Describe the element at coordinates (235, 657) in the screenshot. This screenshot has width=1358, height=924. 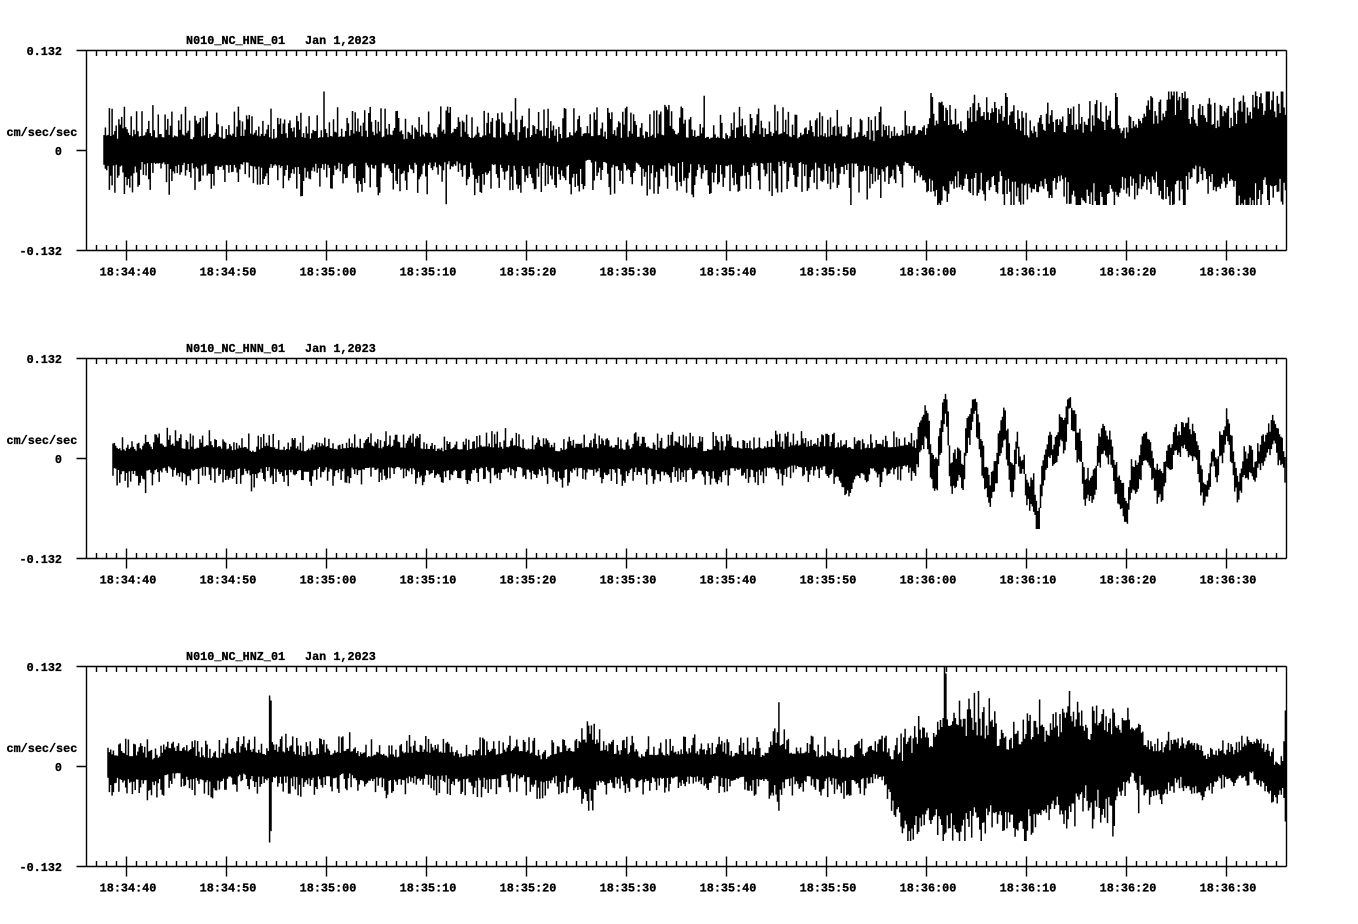
I see `svg-text: N010_NC_HNZ_01` at that location.